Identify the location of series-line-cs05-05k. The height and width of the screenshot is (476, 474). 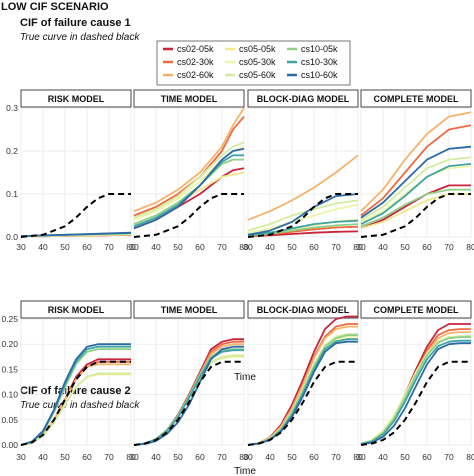
(415, 390).